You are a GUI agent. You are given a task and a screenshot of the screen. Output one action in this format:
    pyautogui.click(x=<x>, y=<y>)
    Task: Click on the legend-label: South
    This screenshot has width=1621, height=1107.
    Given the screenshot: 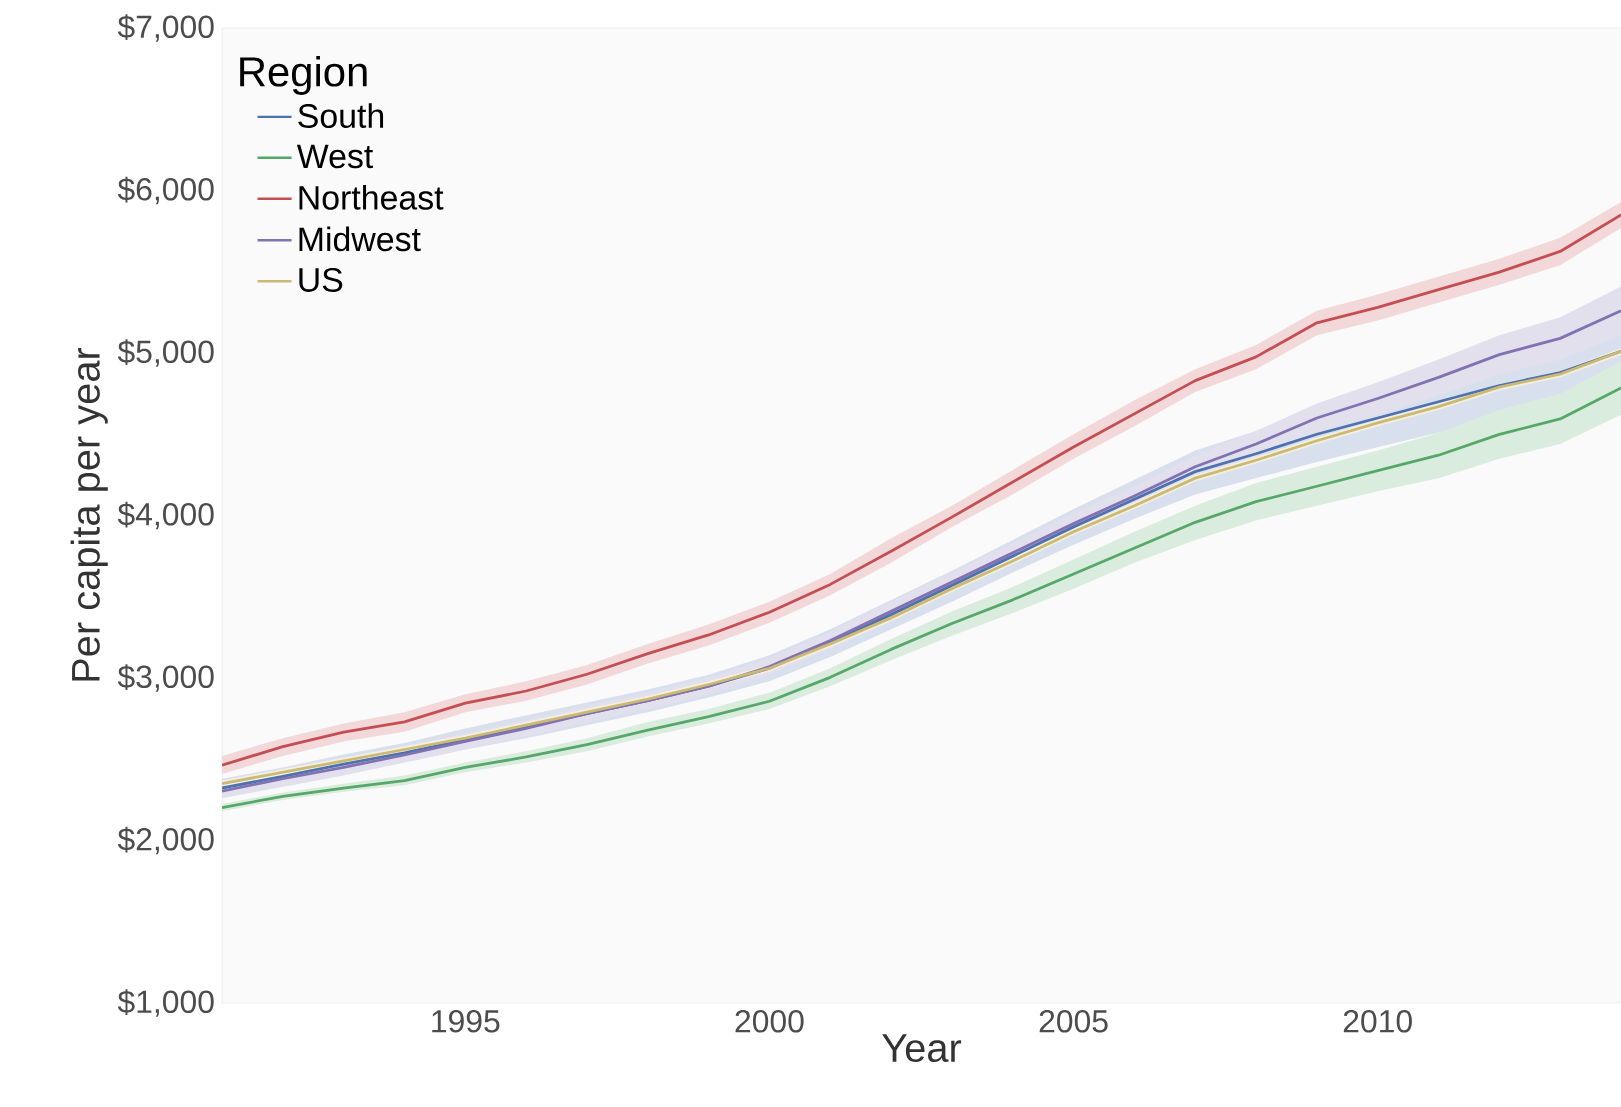 What is the action you would take?
    pyautogui.click(x=341, y=116)
    